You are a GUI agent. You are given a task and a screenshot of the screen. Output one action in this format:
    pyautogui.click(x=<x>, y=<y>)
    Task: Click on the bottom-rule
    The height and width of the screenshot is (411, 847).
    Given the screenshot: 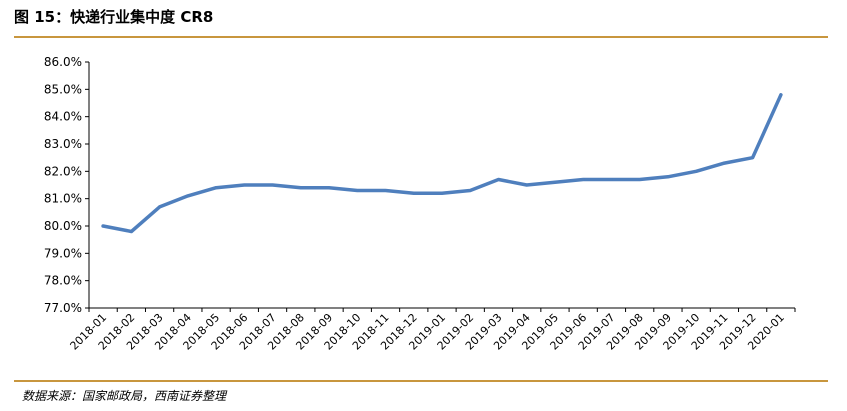 What is the action you would take?
    pyautogui.click(x=421, y=381)
    